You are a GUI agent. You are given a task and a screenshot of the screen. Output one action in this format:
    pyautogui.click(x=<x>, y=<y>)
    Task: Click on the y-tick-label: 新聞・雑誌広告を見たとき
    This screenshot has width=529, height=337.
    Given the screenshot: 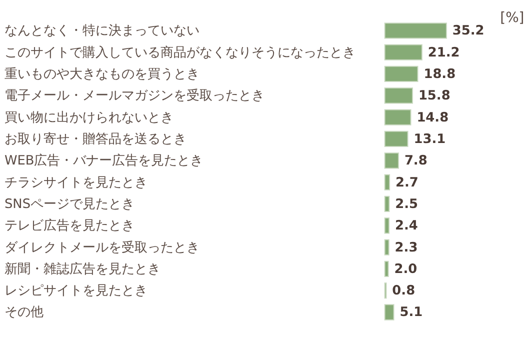 What is the action you would take?
    pyautogui.click(x=82, y=268)
    